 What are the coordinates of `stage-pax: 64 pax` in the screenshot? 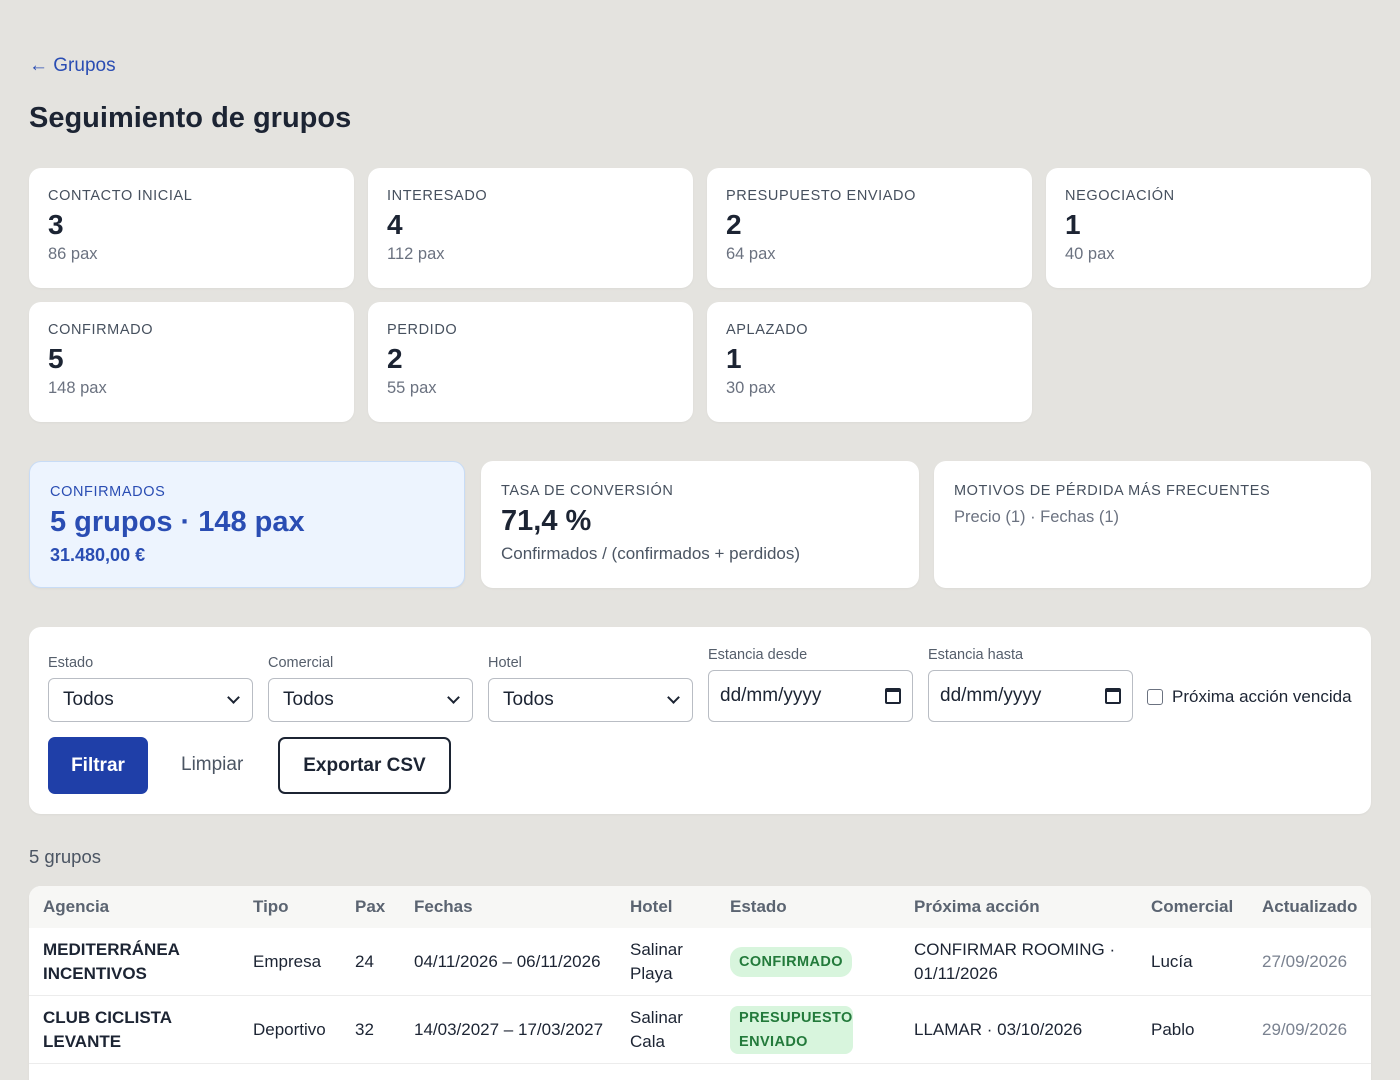 It's located at (751, 254).